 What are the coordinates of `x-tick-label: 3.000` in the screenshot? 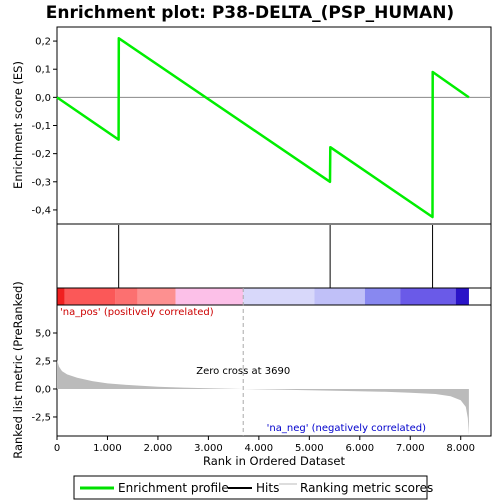 It's located at (208, 448).